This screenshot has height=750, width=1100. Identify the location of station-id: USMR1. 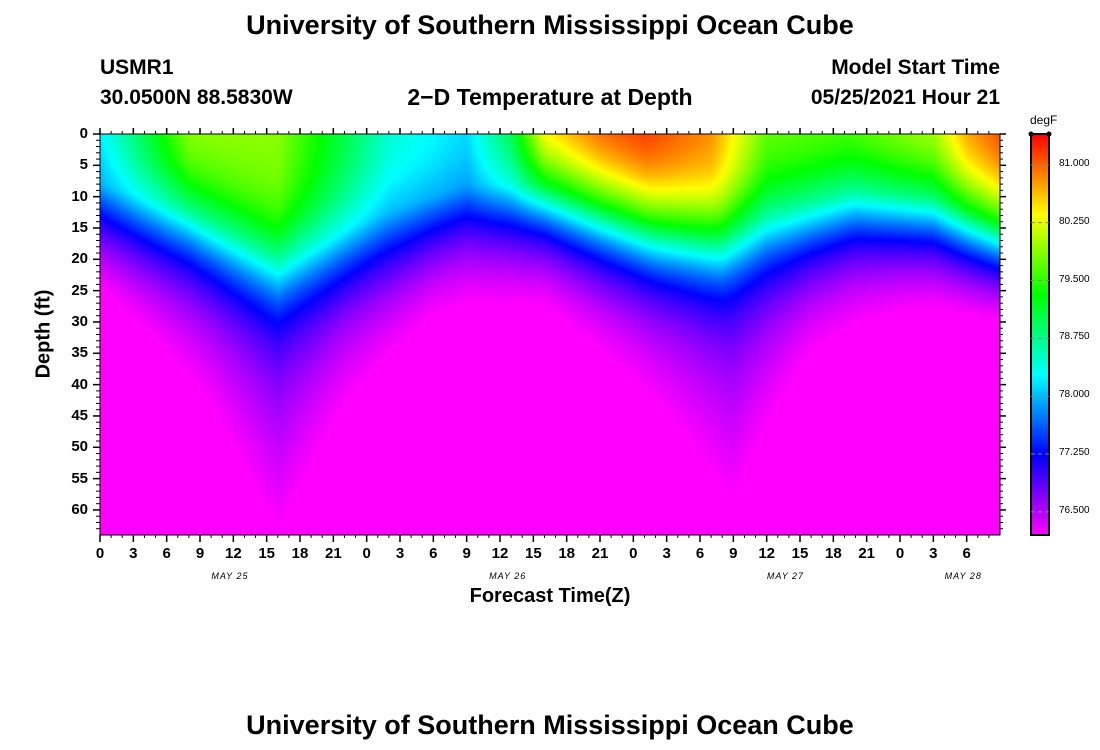
(137, 67).